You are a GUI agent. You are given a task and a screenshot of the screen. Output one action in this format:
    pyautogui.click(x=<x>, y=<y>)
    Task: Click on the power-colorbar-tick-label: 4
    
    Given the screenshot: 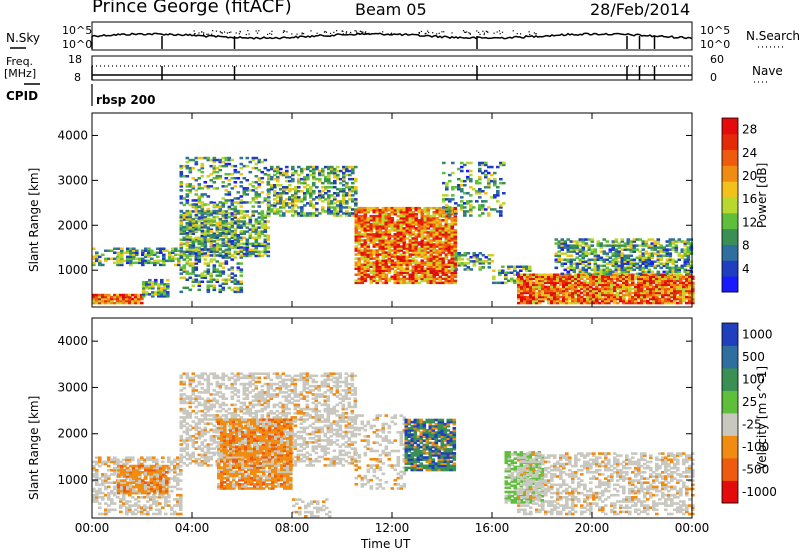 What is the action you would take?
    pyautogui.click(x=746, y=269)
    